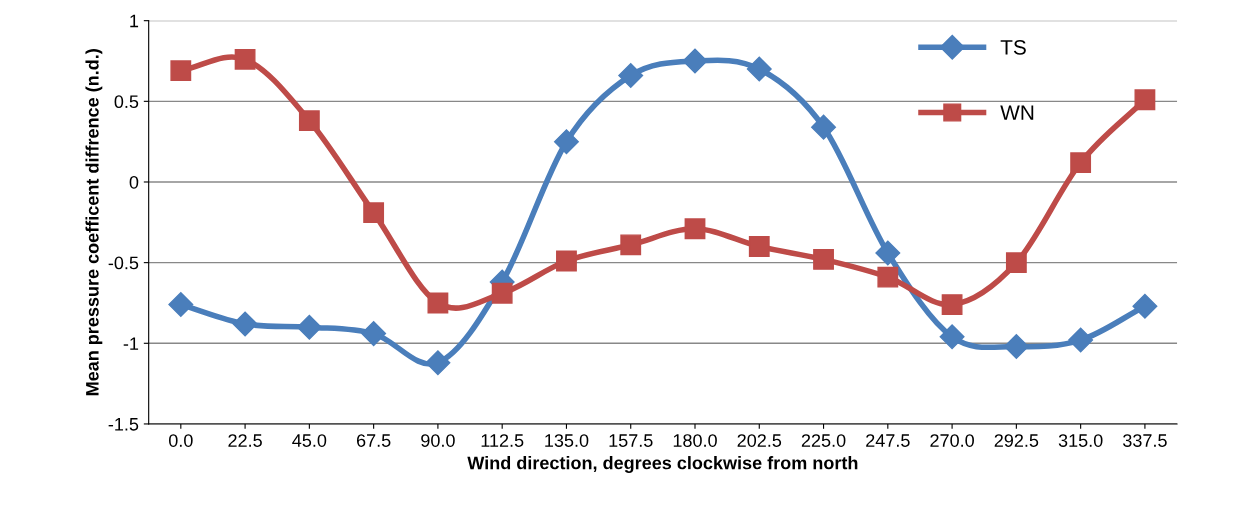 The width and height of the screenshot is (1239, 517). What do you see at coordinates (134, 182) in the screenshot?
I see `y-tick-label: 0` at bounding box center [134, 182].